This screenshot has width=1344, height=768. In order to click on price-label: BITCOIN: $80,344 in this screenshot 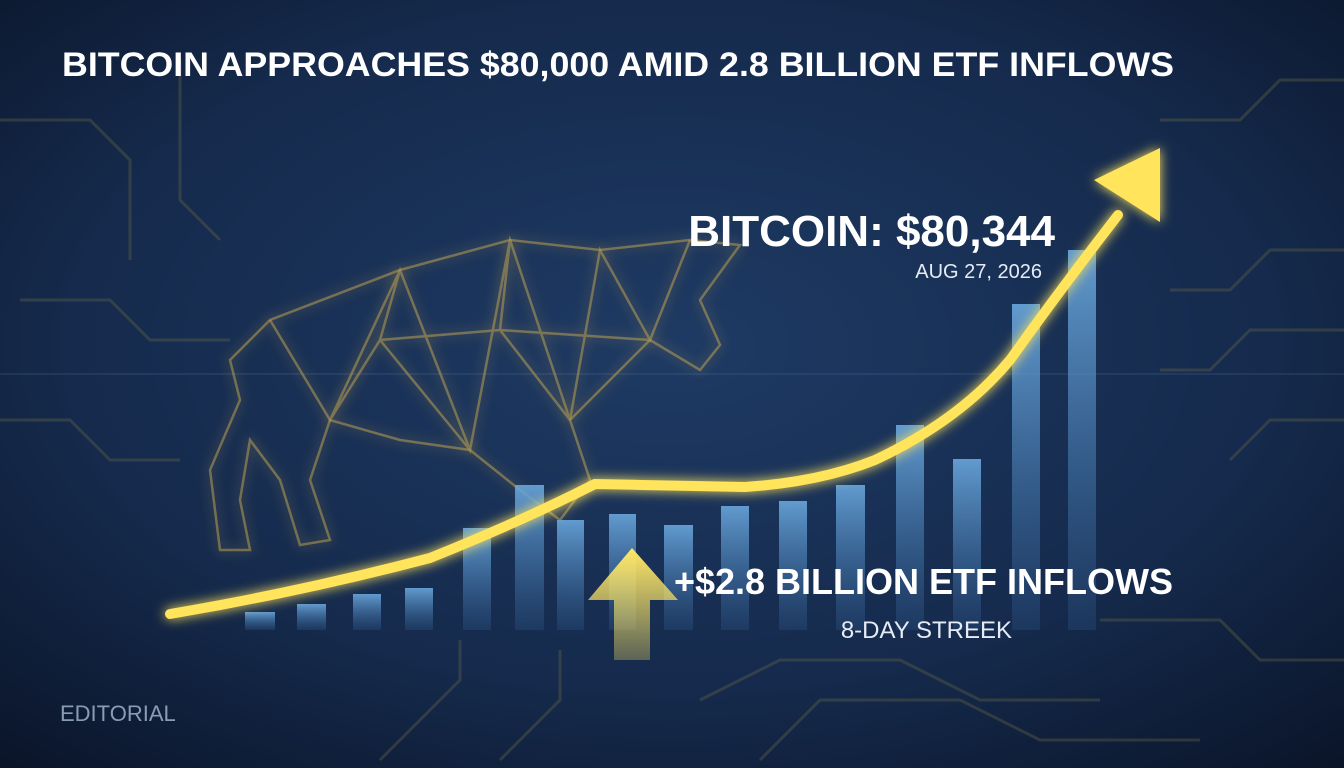, I will do `click(871, 231)`.